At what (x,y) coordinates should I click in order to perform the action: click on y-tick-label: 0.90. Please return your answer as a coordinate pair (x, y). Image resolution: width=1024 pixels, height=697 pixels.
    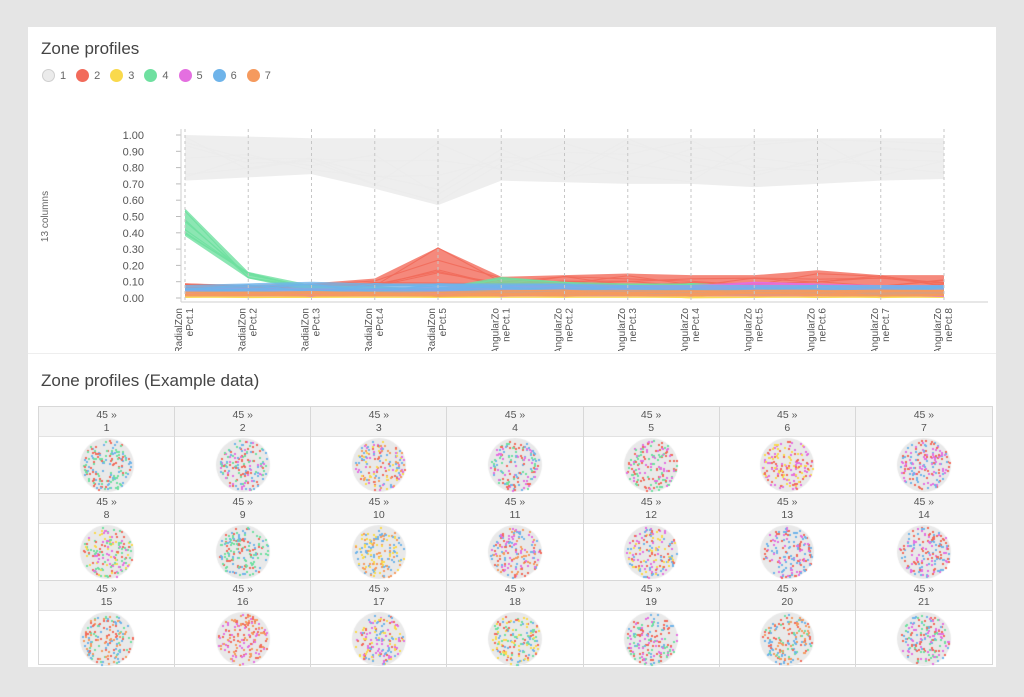
    Looking at the image, I should click on (133, 152).